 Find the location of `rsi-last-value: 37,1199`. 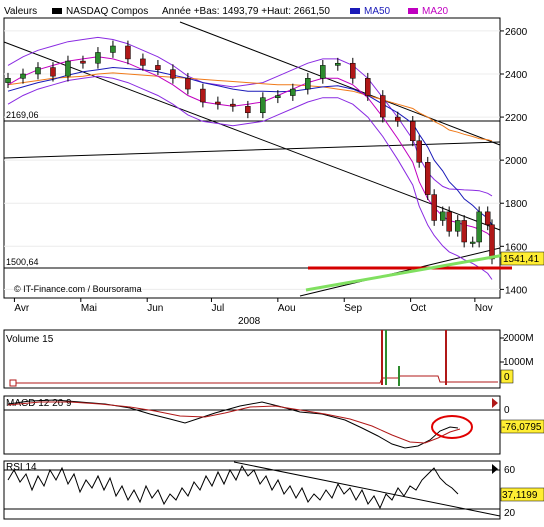

rsi-last-value: 37,1199 is located at coordinates (520, 495).